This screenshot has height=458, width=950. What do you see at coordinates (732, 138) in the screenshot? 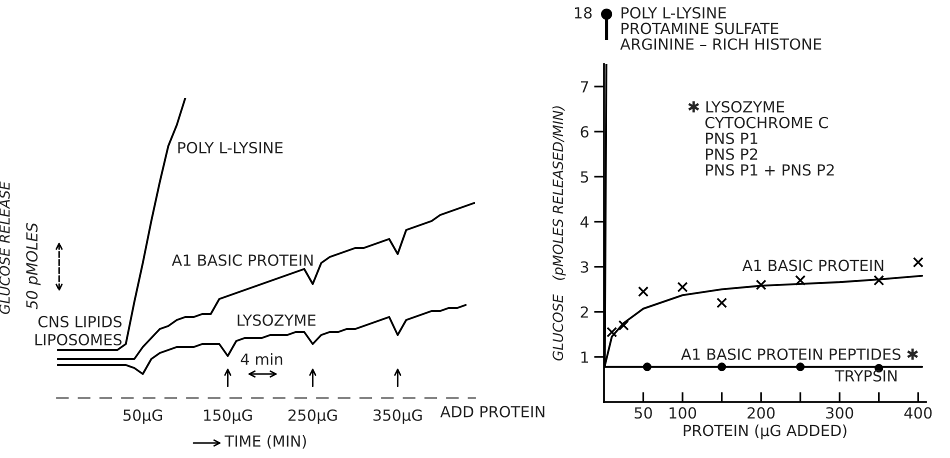
I see `annotation: PNS P1` at bounding box center [732, 138].